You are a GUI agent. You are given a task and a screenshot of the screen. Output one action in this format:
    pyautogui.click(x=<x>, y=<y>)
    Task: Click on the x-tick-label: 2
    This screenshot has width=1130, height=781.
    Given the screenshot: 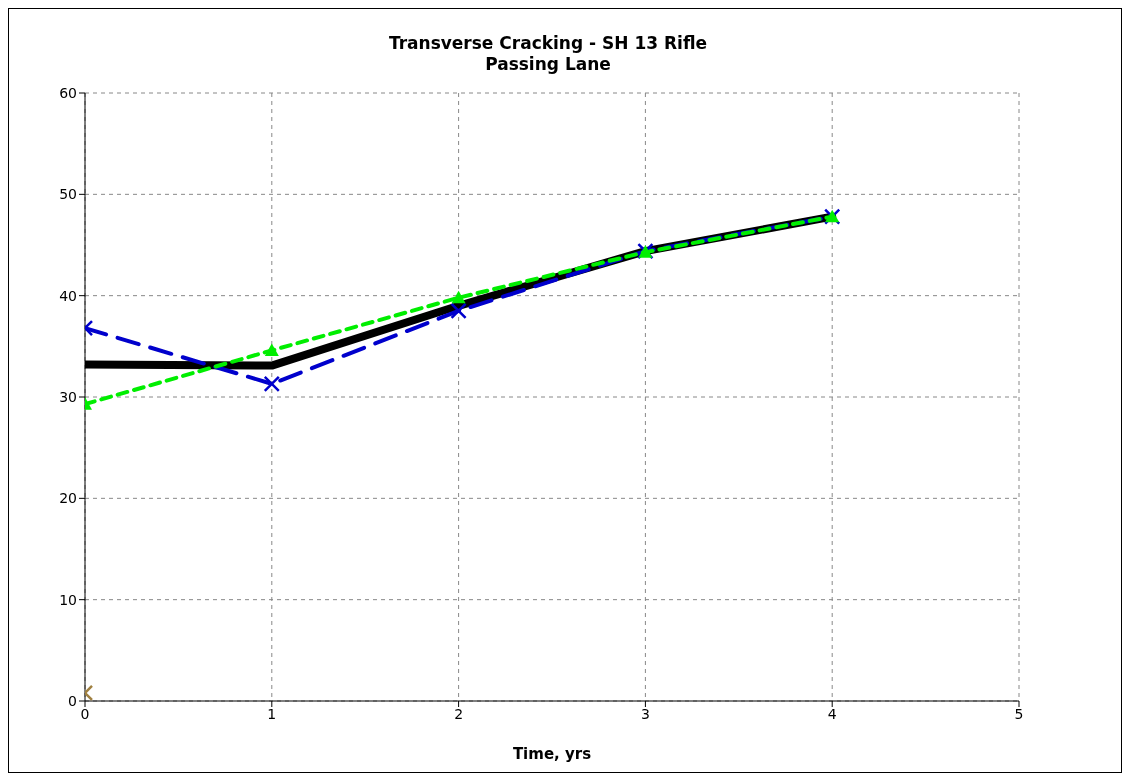 What is the action you would take?
    pyautogui.click(x=459, y=713)
    